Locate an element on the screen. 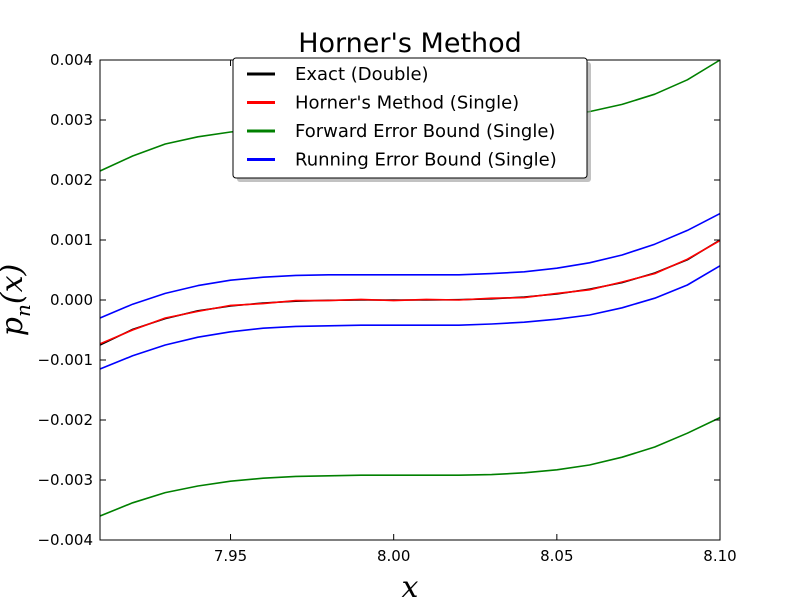 This screenshot has height=600, width=800. svg-text: pn(x) is located at coordinates (17, 300).